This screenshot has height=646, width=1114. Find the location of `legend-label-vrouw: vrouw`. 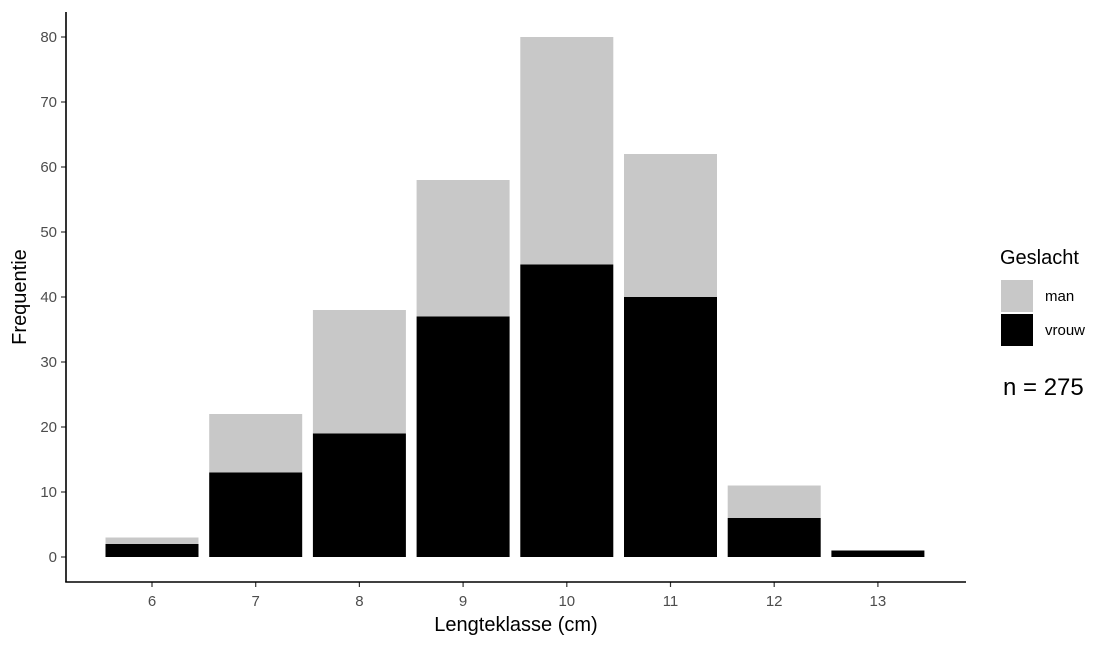

legend-label-vrouw: vrouw is located at coordinates (1065, 330).